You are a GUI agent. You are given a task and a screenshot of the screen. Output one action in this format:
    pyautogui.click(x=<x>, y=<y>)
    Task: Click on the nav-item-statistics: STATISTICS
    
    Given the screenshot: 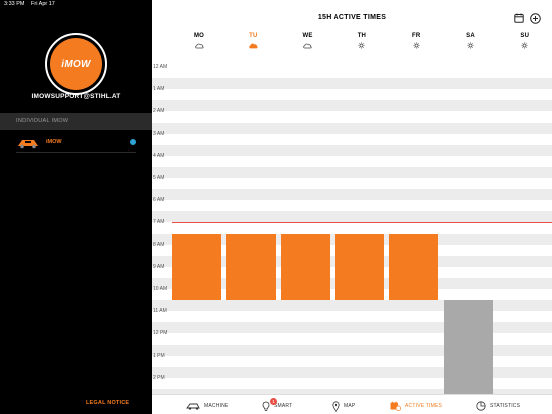 What is the action you would take?
    pyautogui.click(x=498, y=406)
    